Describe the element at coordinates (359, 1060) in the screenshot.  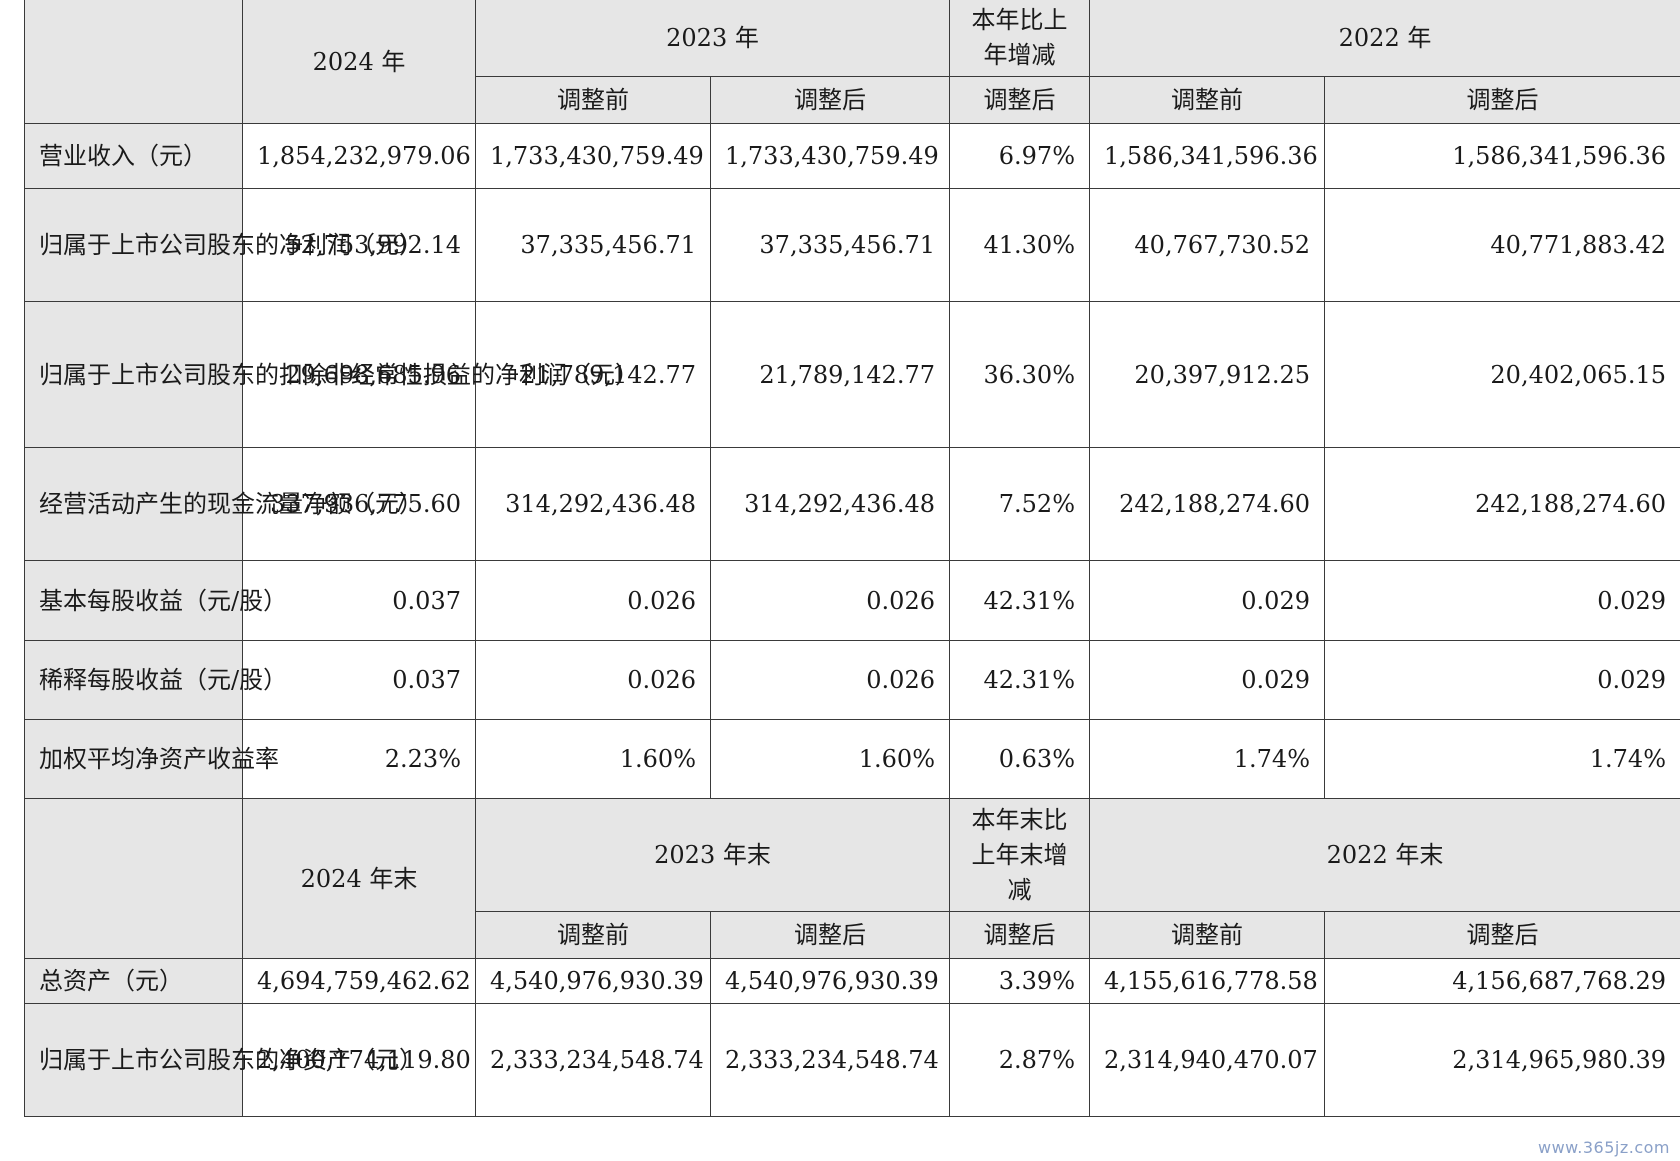
I see `value-cell: 2,400,174,119.80` at that location.